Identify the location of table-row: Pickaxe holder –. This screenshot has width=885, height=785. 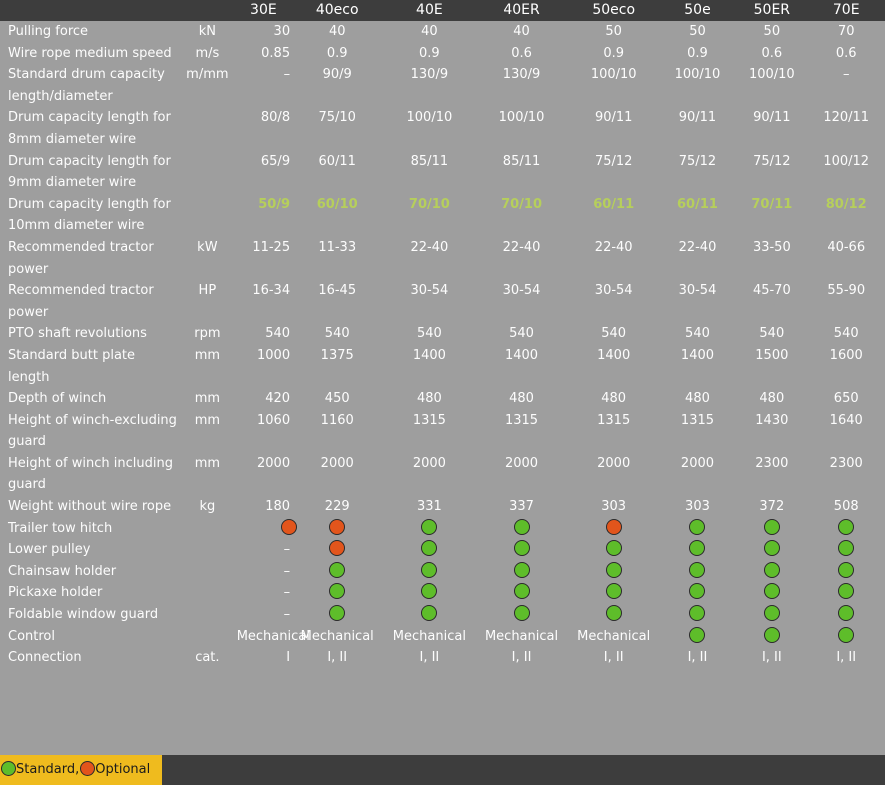
(442, 593).